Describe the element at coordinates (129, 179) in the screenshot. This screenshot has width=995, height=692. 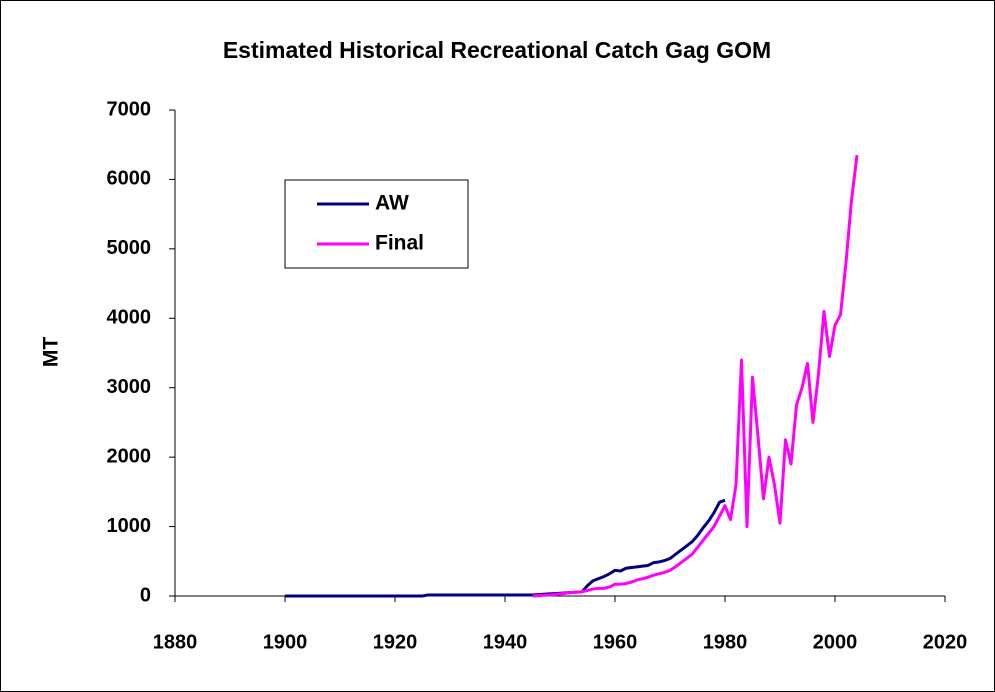
I see `y-tick-label: 6000` at that location.